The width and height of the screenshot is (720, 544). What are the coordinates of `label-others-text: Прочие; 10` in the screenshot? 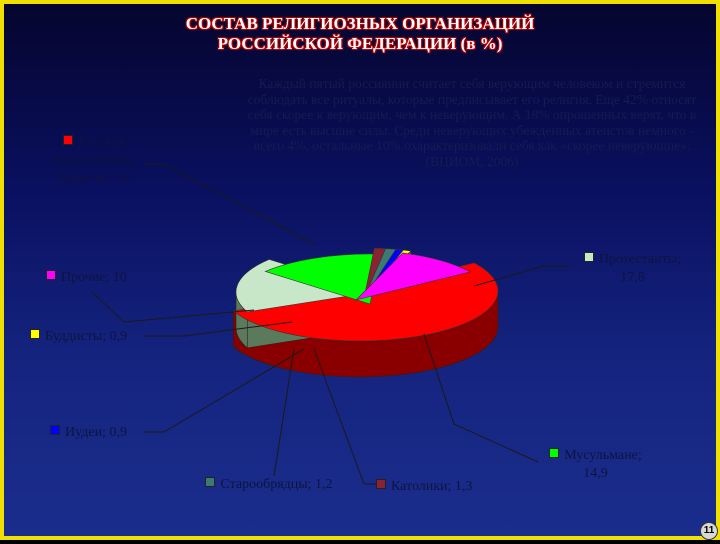 It's located at (94, 277).